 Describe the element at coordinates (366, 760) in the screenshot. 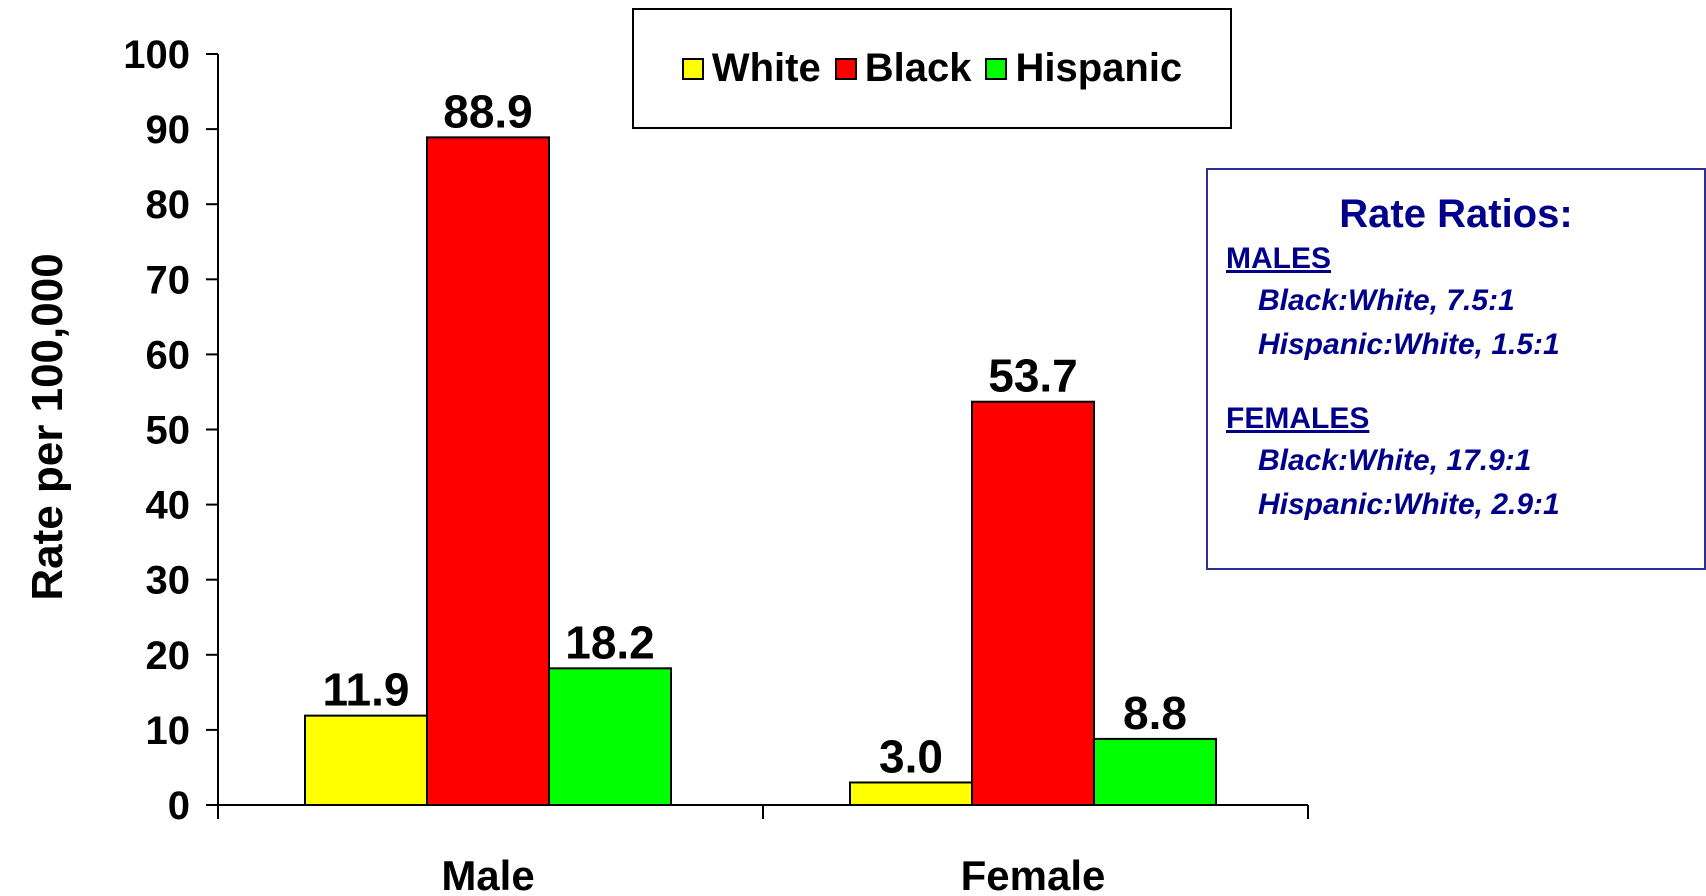

I see `bar-white-male` at that location.